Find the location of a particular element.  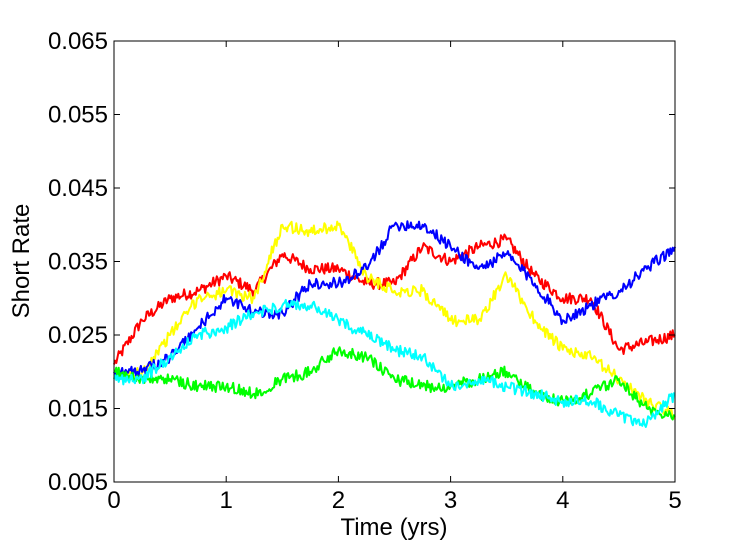

y-tick-label: 0.005 is located at coordinates (78, 482).